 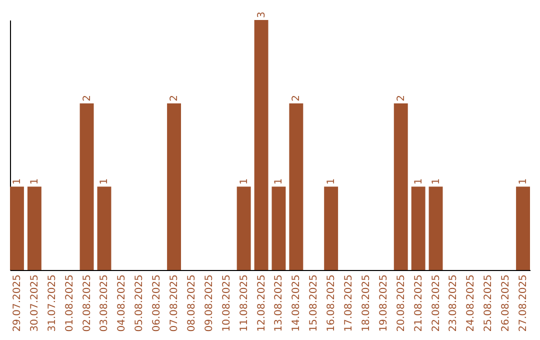 What do you see at coordinates (262, 303) in the screenshot?
I see `x-tick-label: 12.08.2025` at bounding box center [262, 303].